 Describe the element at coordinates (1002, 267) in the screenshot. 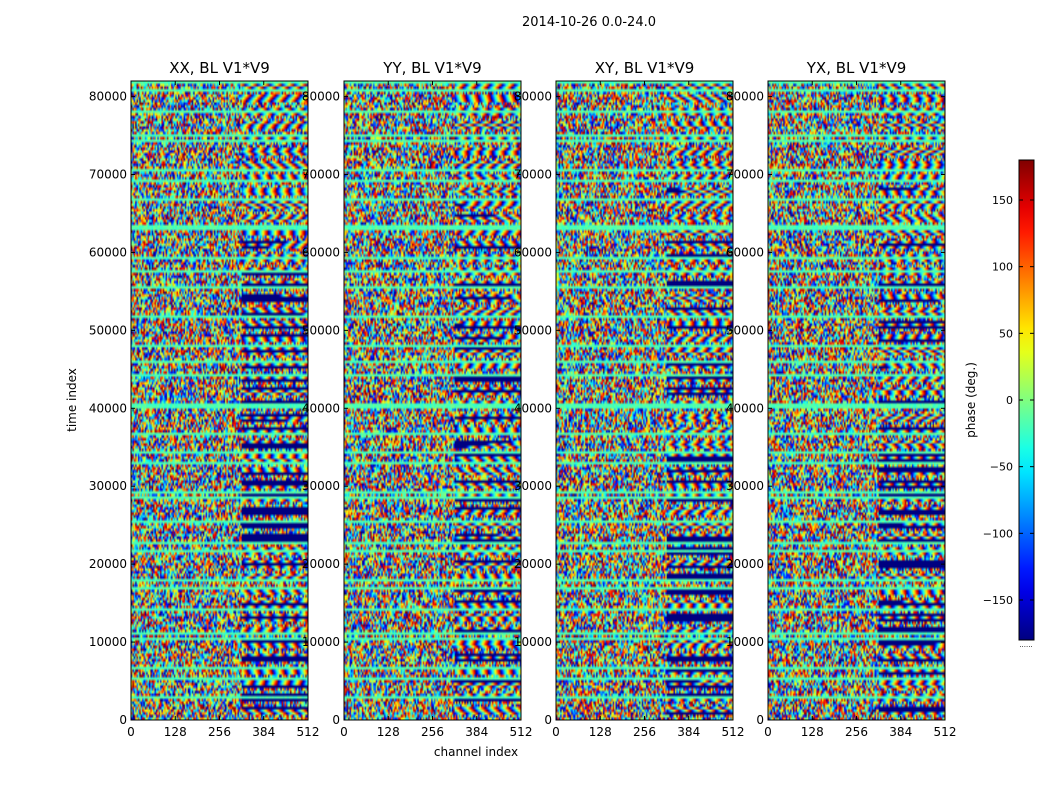

I see `colorbar-tick-label: 100` at that location.